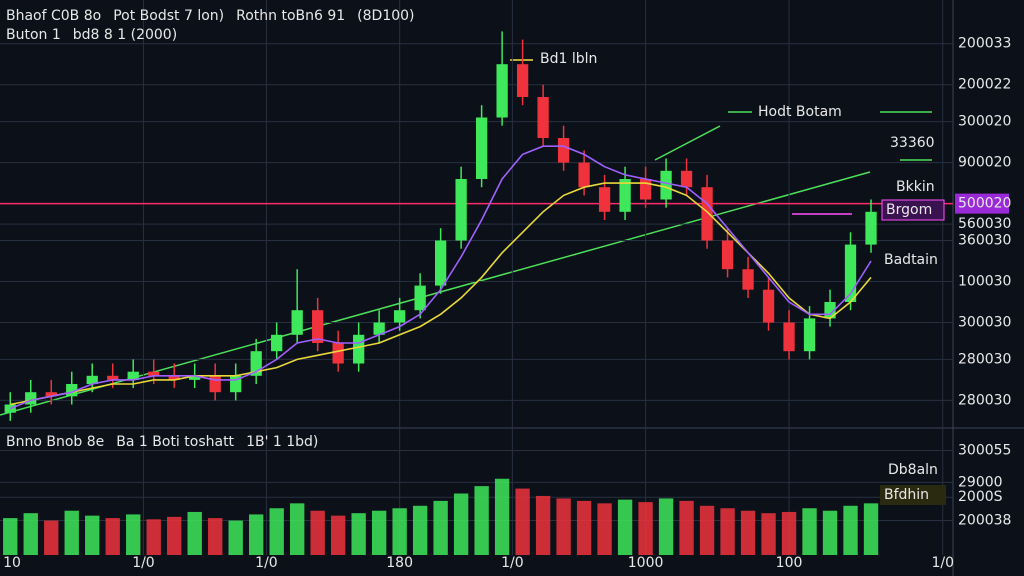 The width and height of the screenshot is (1024, 576). What do you see at coordinates (399, 563) in the screenshot?
I see `x-tick-label: 180` at bounding box center [399, 563].